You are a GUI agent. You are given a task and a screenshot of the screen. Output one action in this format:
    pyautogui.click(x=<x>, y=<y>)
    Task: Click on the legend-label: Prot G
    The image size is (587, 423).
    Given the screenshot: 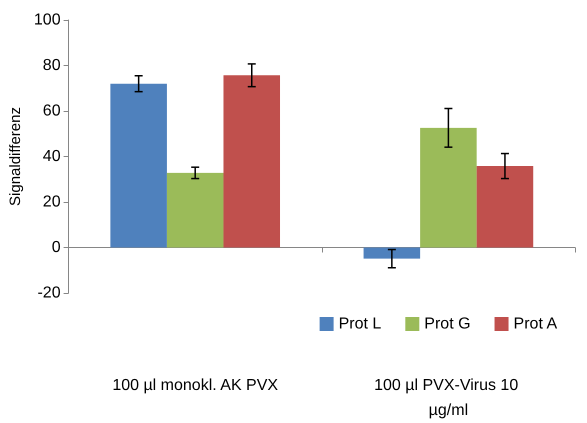 What is the action you would take?
    pyautogui.click(x=447, y=324)
    